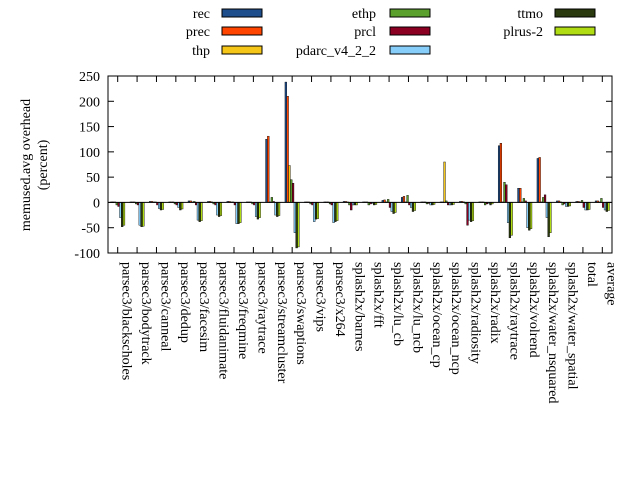 Image resolution: width=640 pixels, height=480 pixels. What do you see at coordinates (201, 14) in the screenshot?
I see `legend-label-rec: rec` at bounding box center [201, 14].